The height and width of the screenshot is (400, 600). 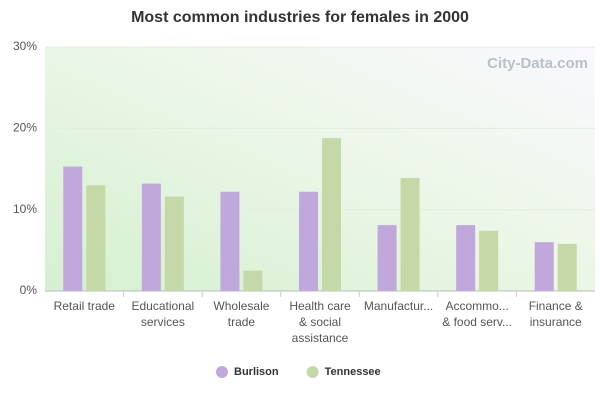 What do you see at coordinates (85, 306) in the screenshot?
I see `x-tick-label: Retail trade` at bounding box center [85, 306].